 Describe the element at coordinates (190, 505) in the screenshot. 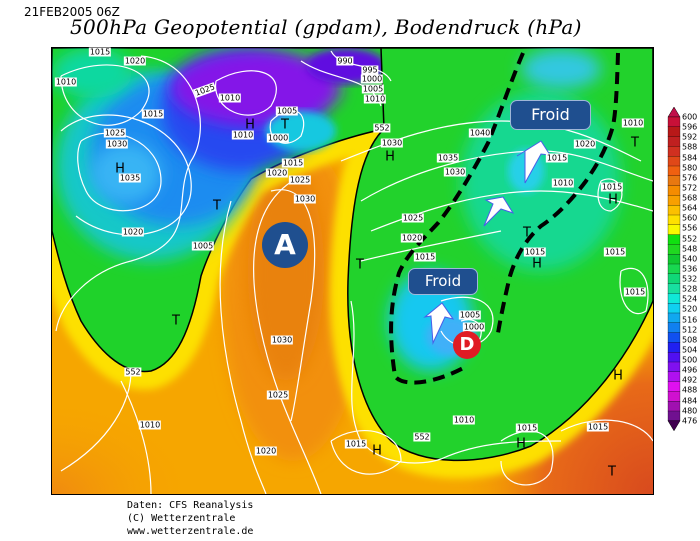

I see `credit-source: Daten: CFS Reanalysis` at that location.